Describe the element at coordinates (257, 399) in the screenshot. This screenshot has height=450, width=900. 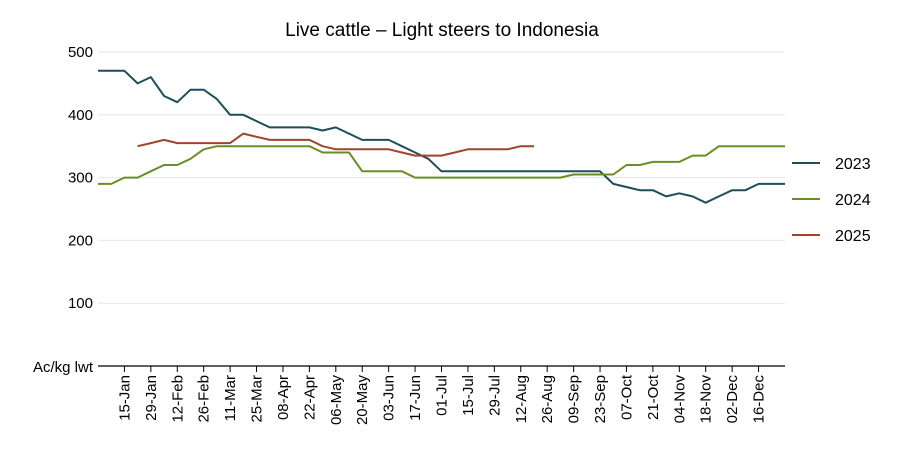
I see `x-tick-label: 25-Mar` at that location.